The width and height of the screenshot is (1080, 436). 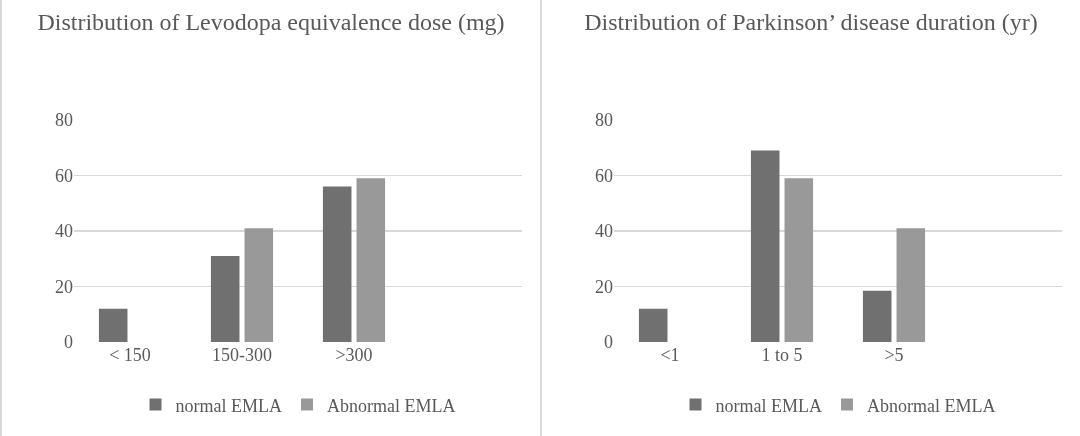 What do you see at coordinates (782, 355) in the screenshot?
I see `x-tick-label: 1 to 5` at bounding box center [782, 355].